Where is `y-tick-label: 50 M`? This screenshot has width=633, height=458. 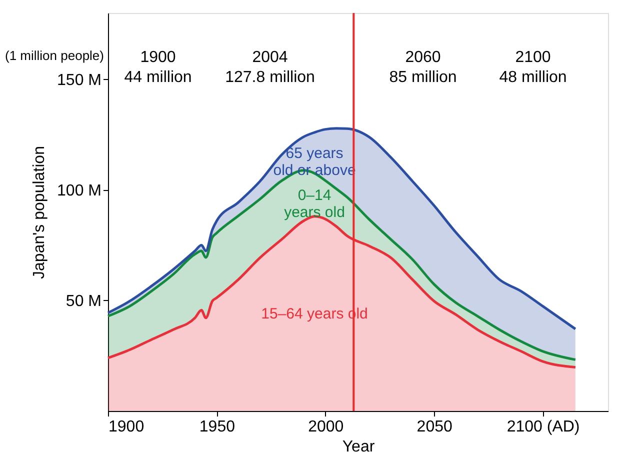 y-tick-label: 50 M is located at coordinates (84, 301).